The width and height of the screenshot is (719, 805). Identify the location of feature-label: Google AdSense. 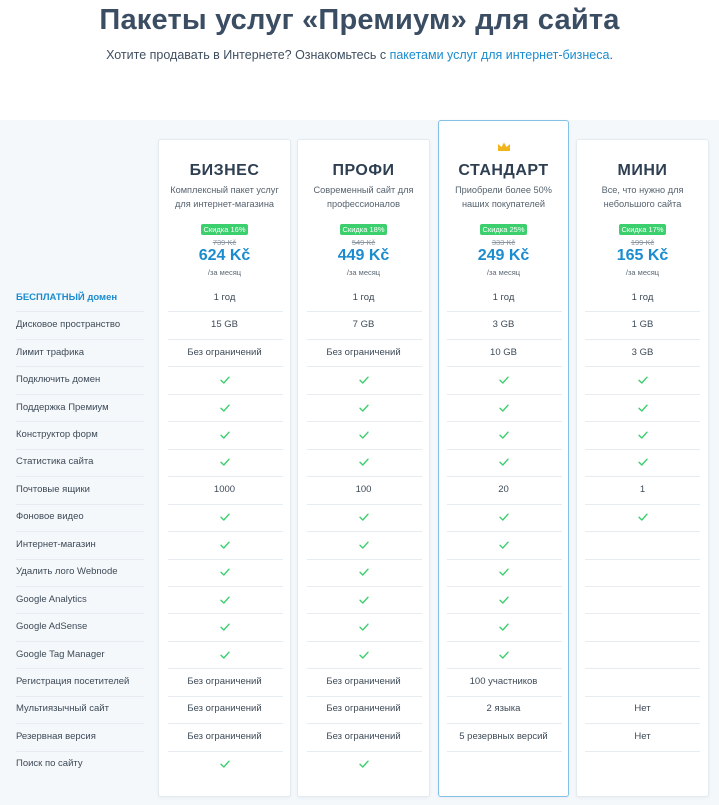
(52, 627).